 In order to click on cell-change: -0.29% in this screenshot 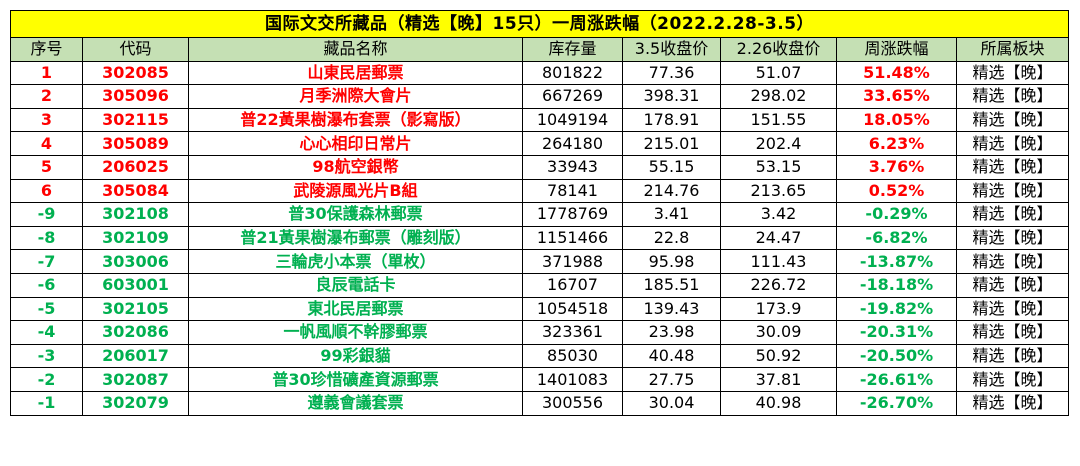, I will do `click(896, 214)`.